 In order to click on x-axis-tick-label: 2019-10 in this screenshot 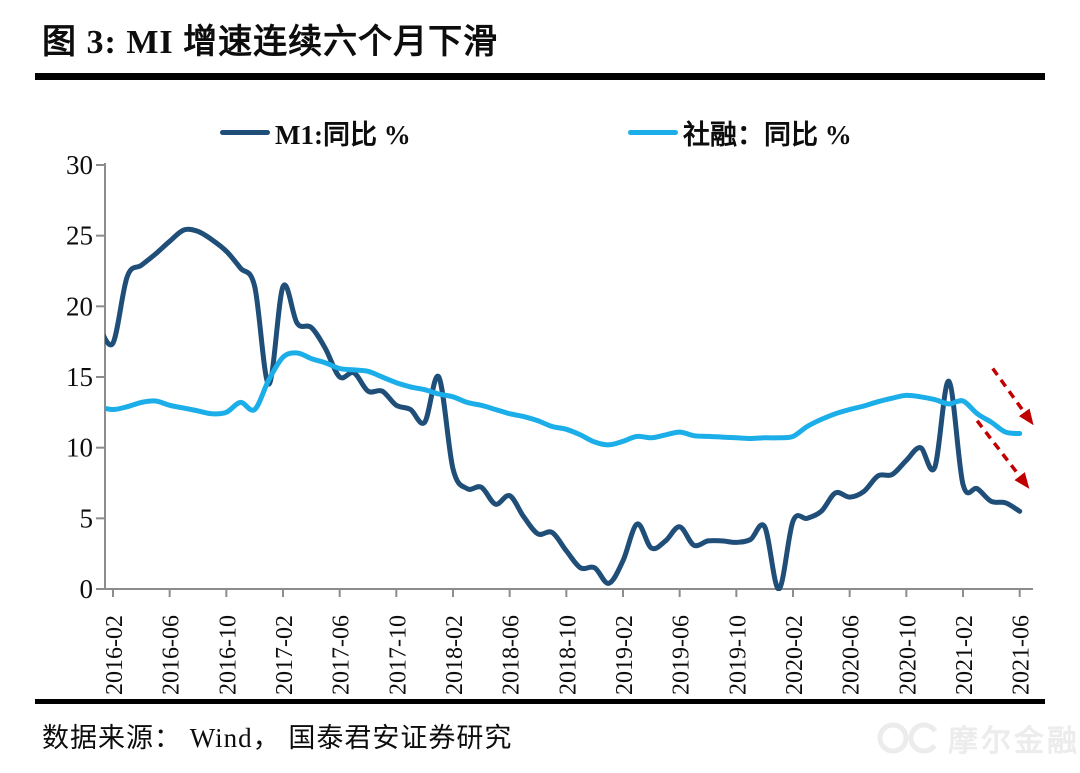, I will do `click(738, 655)`.